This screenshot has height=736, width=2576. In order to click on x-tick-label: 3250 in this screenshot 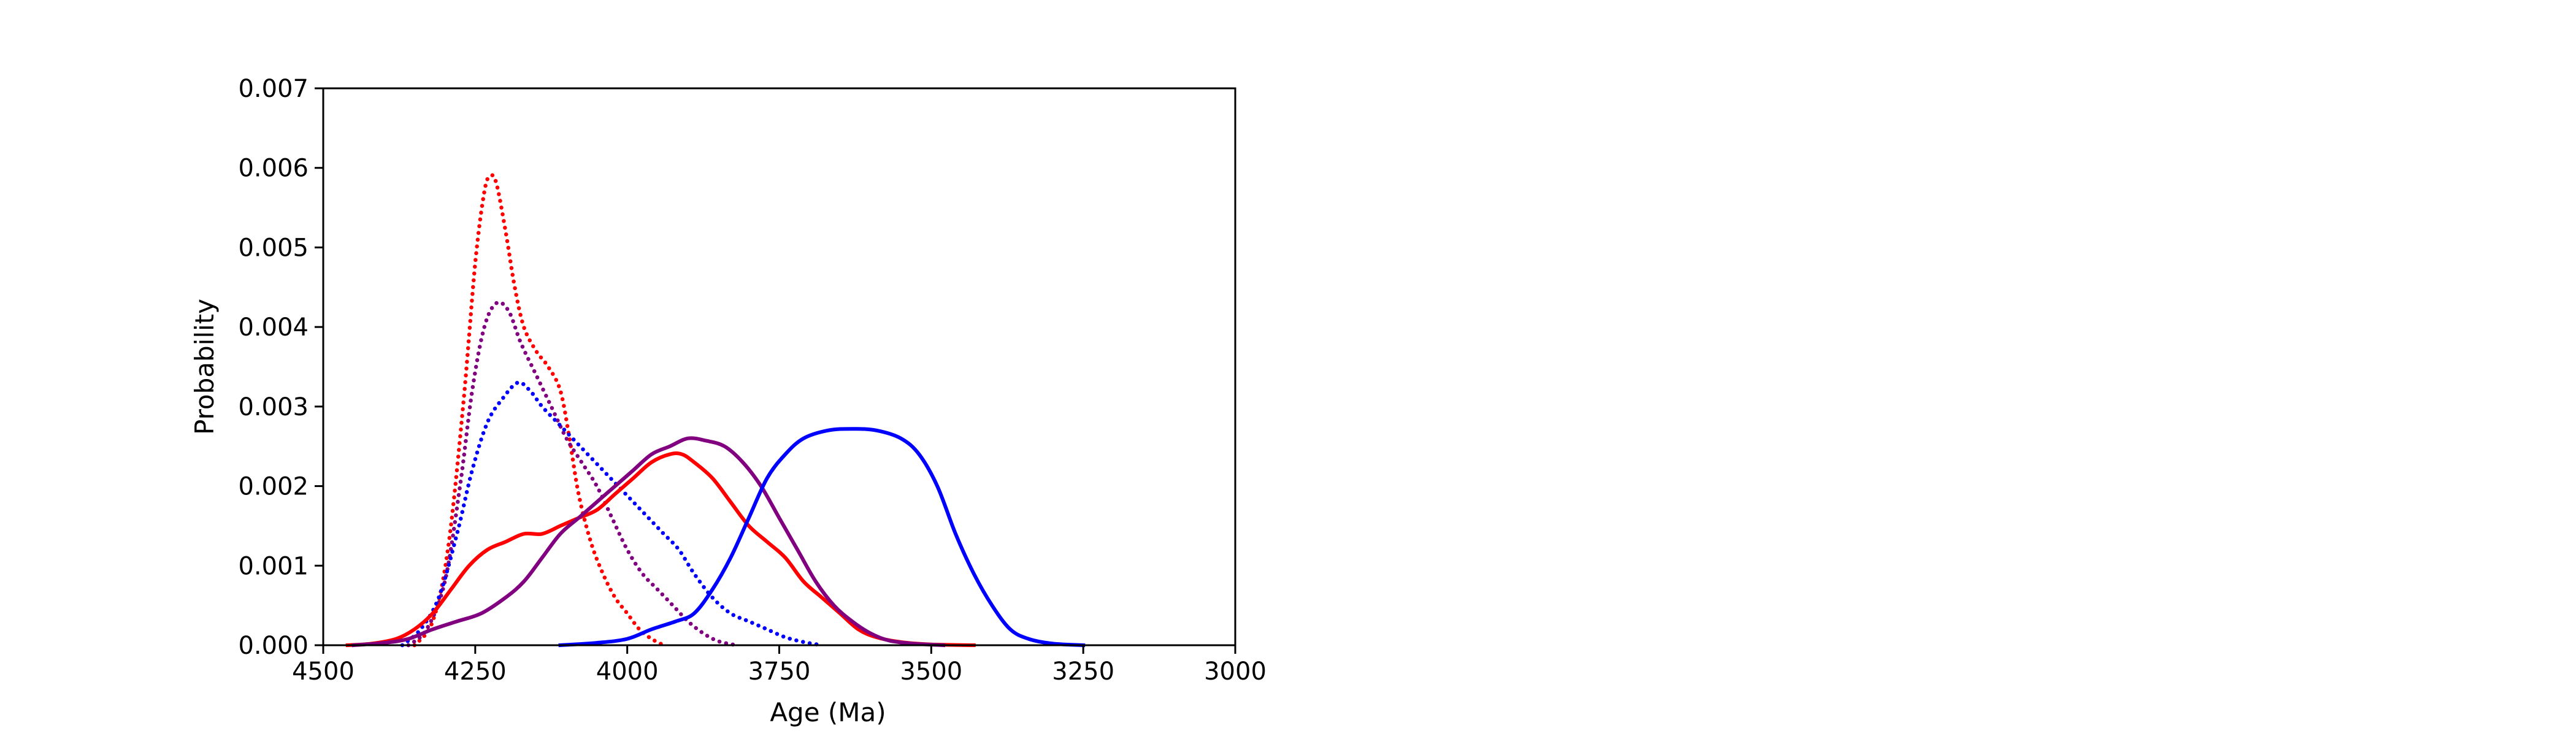, I will do `click(1083, 671)`.